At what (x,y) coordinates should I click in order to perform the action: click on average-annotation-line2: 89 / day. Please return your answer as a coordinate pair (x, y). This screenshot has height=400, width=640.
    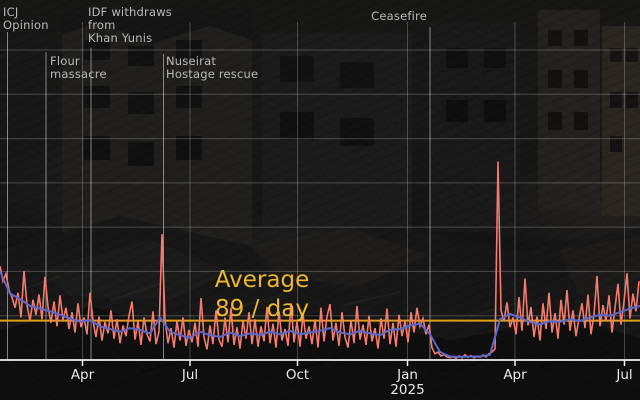
    Looking at the image, I should click on (262, 309).